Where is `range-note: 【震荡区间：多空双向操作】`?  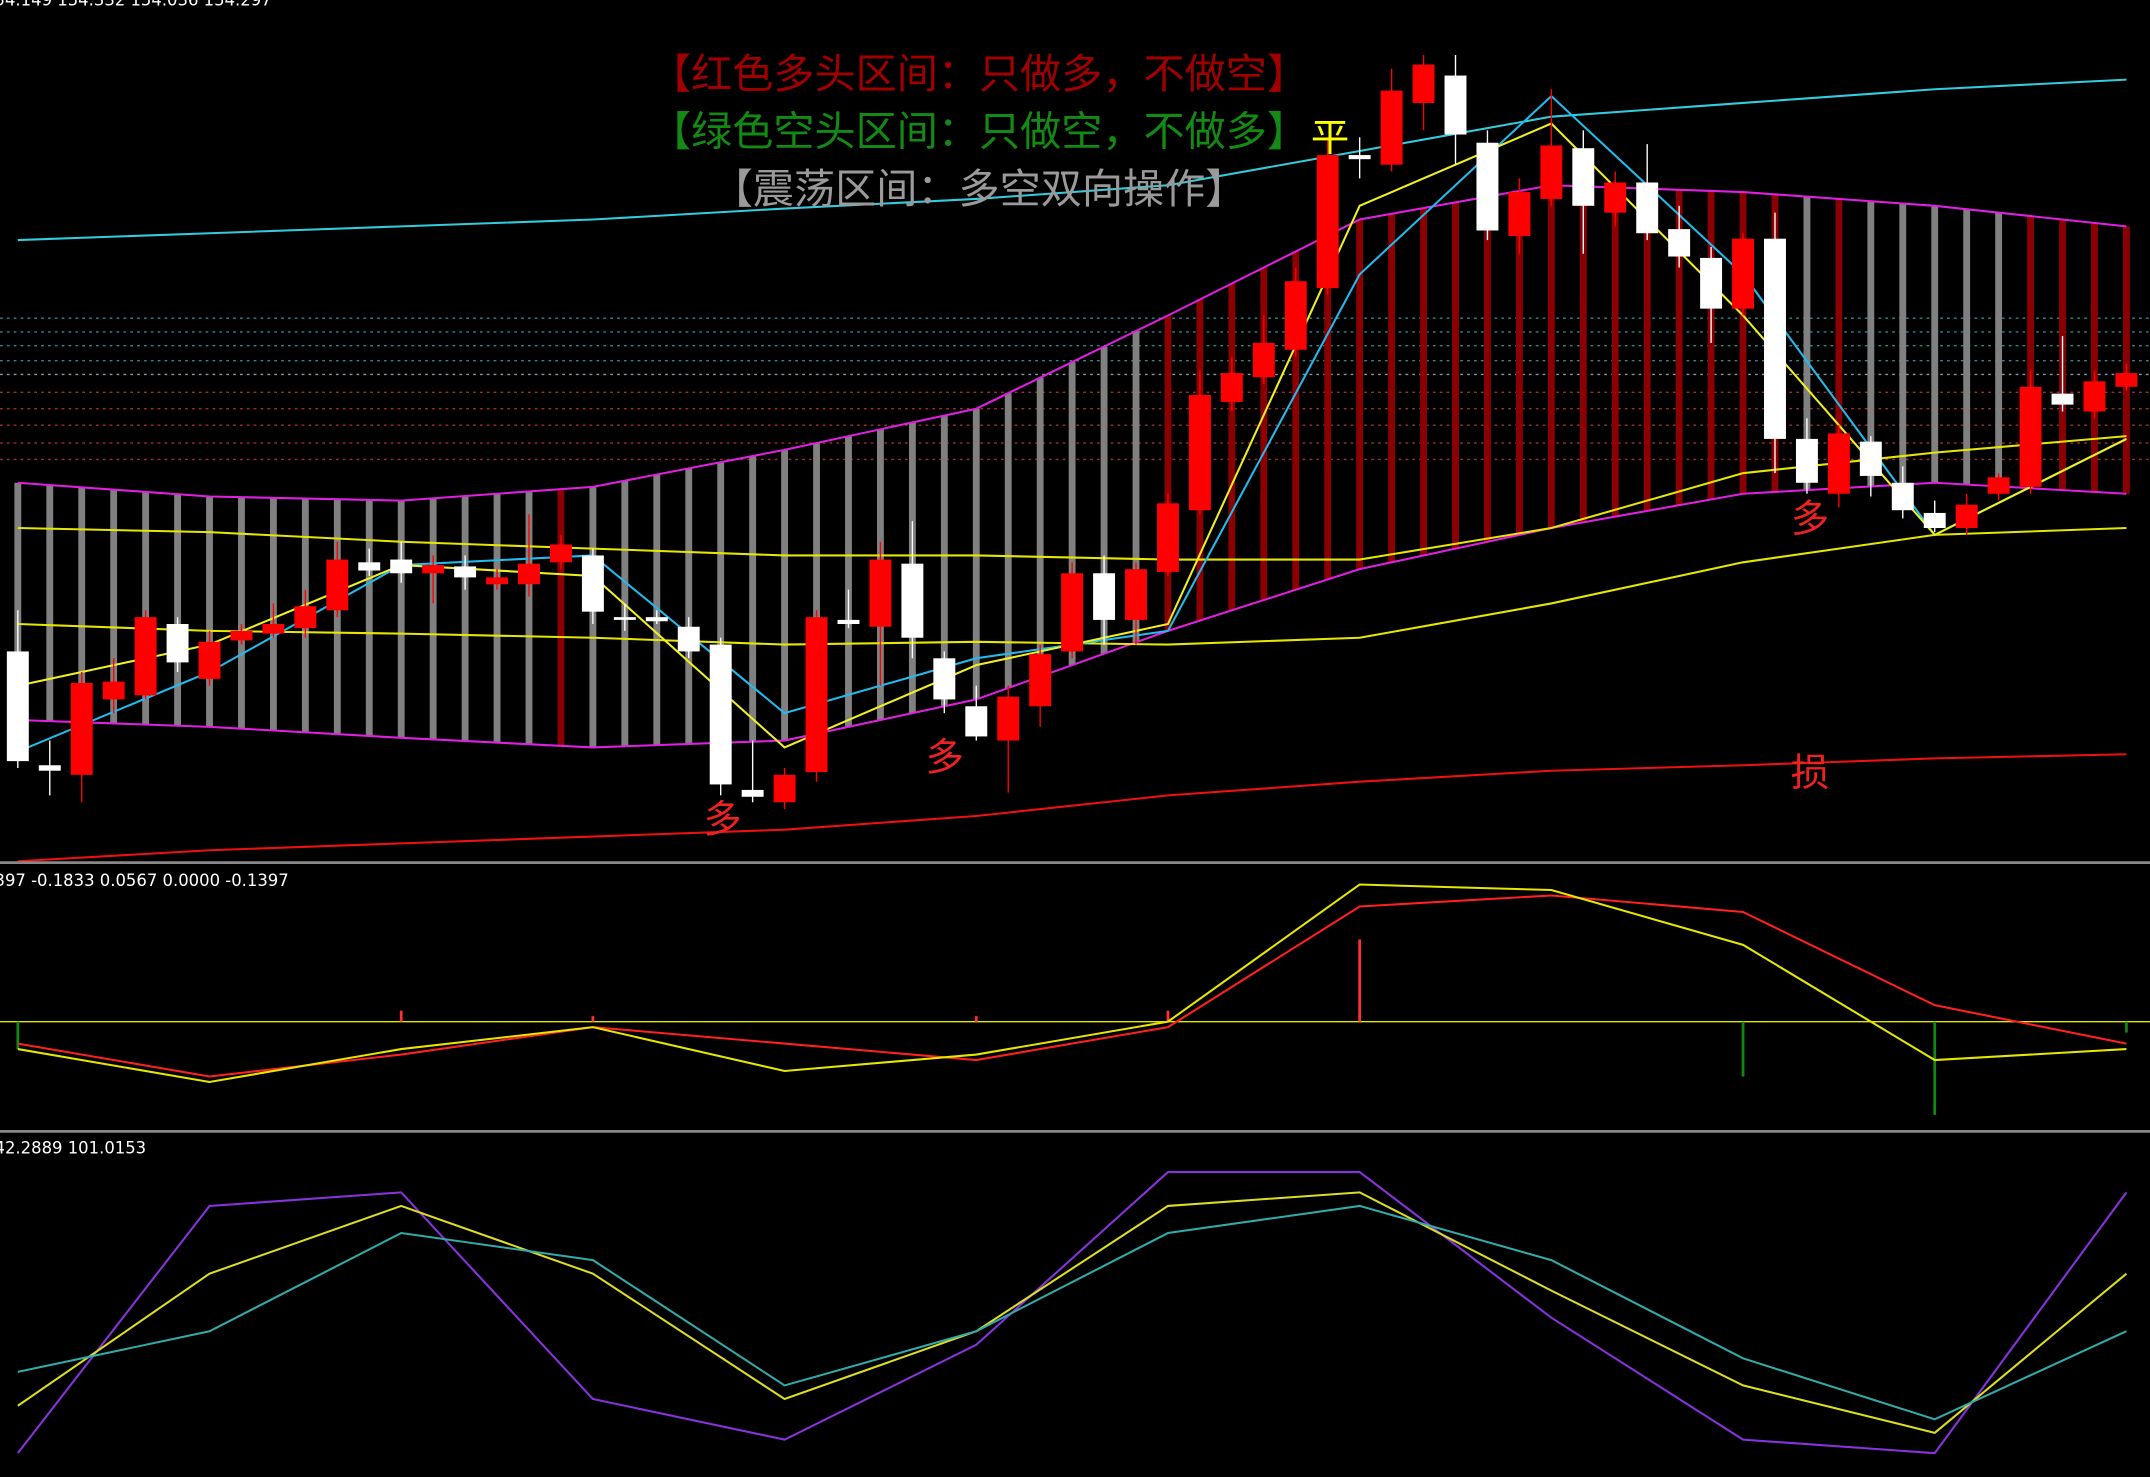
range-note: 【震荡区间：多空双向操作】 is located at coordinates (979, 189).